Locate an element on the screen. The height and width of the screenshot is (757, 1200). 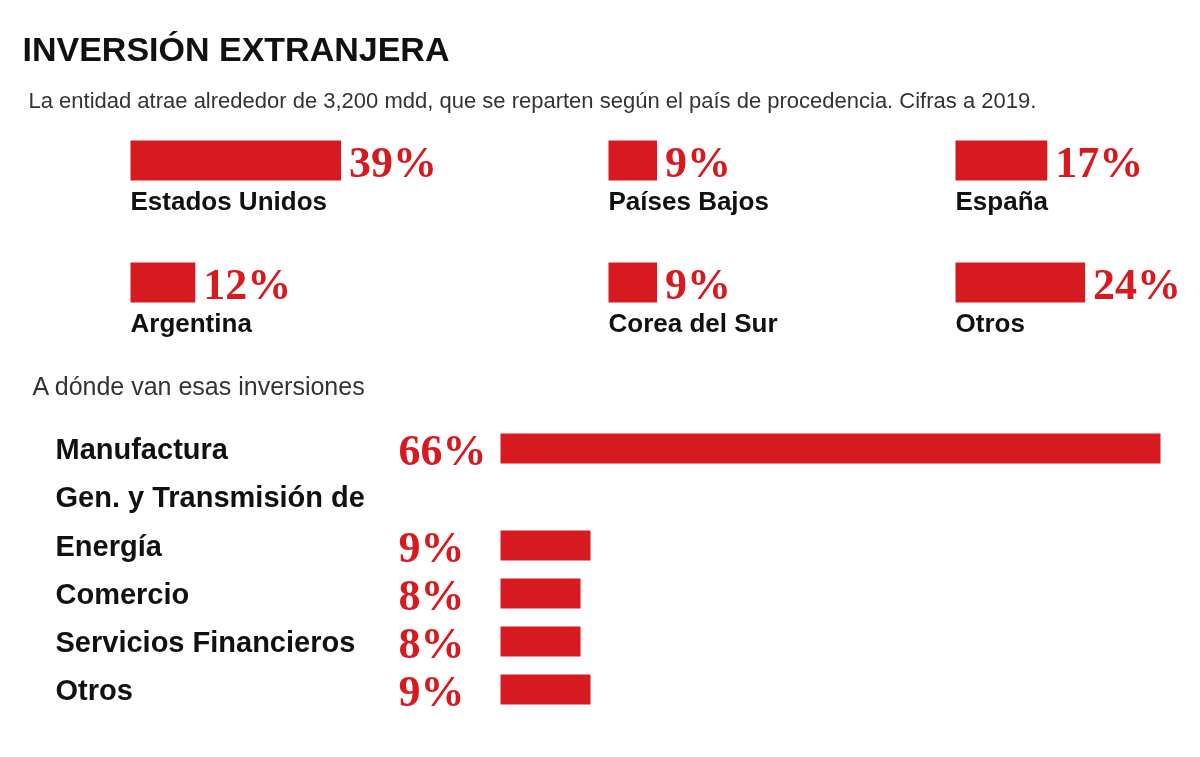
y-tick-label: Países Bajos is located at coordinates (688, 200).